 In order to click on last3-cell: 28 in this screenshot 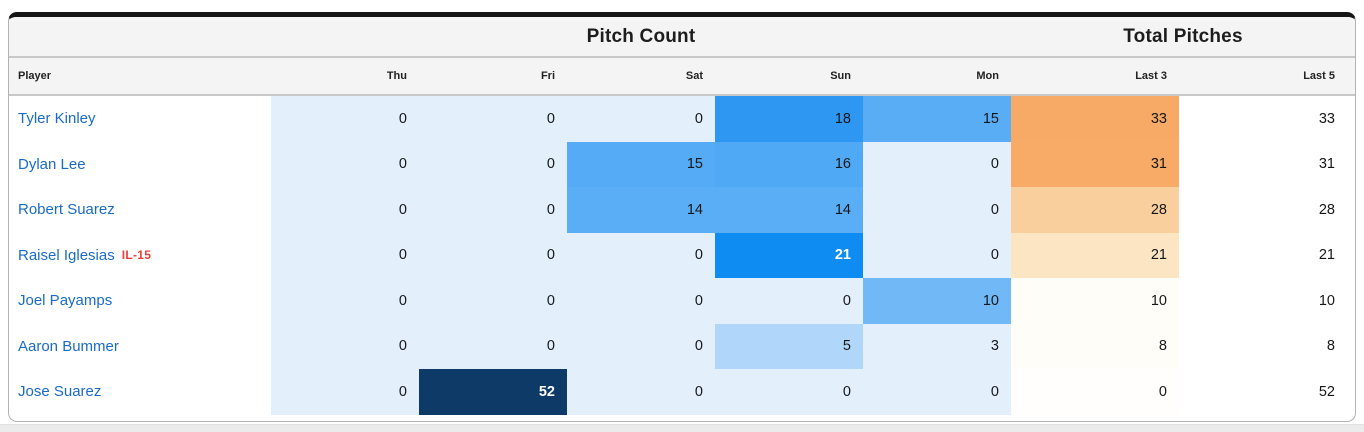, I will do `click(1095, 210)`.